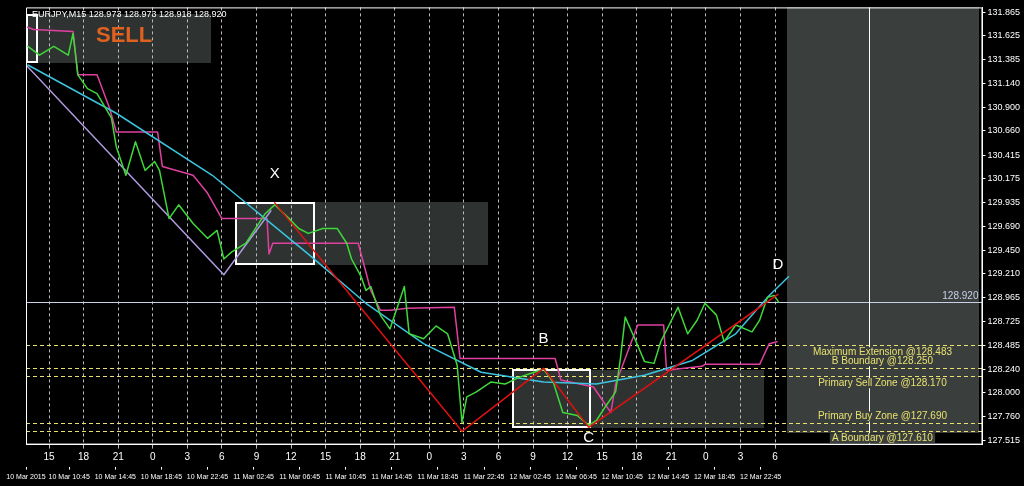  What do you see at coordinates (1004, 59) in the screenshot?
I see `y-tick-label: 131.385` at bounding box center [1004, 59].